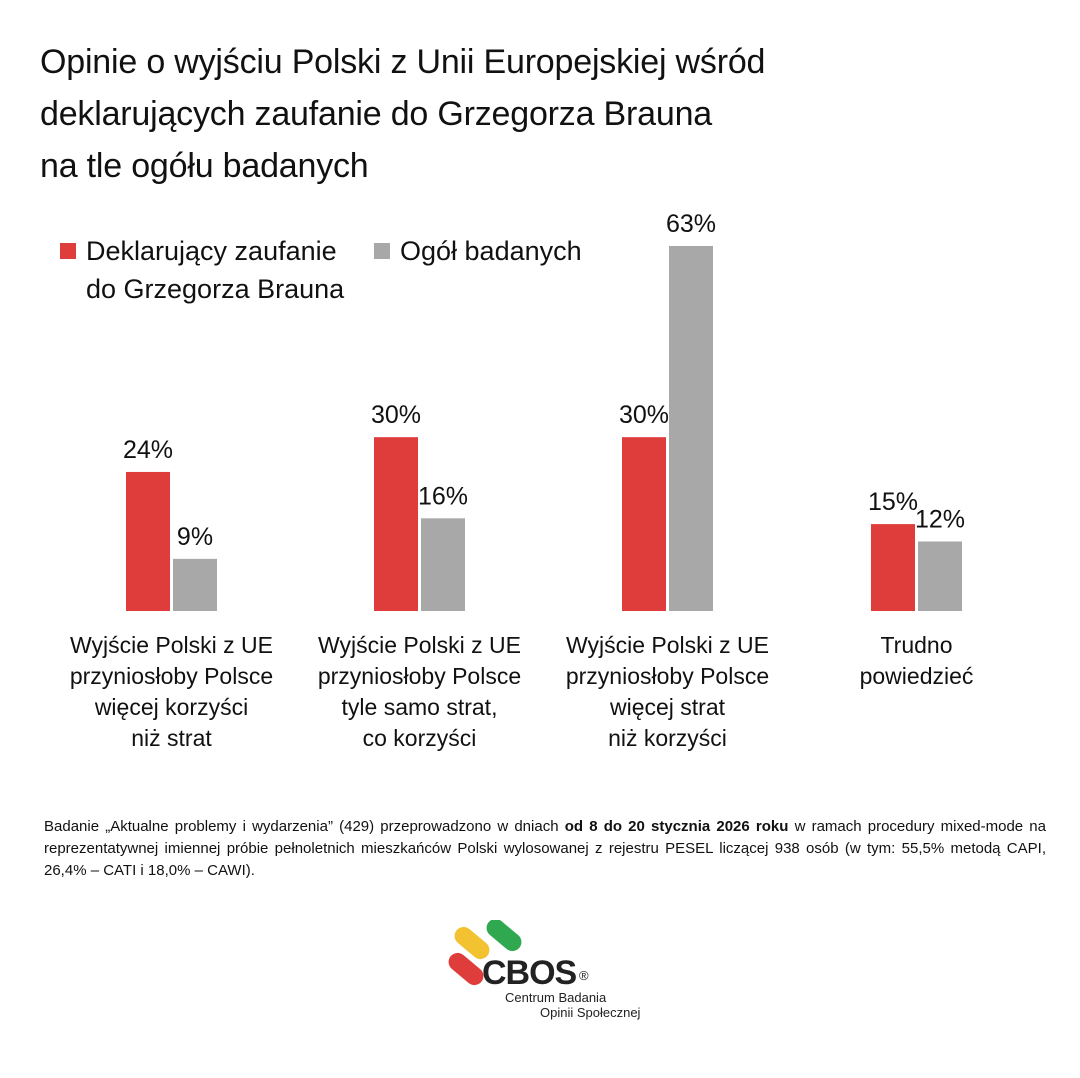 The image size is (1080, 1078). Describe the element at coordinates (171, 707) in the screenshot. I see `category-label-0-line-2: więcej korzyści` at that location.